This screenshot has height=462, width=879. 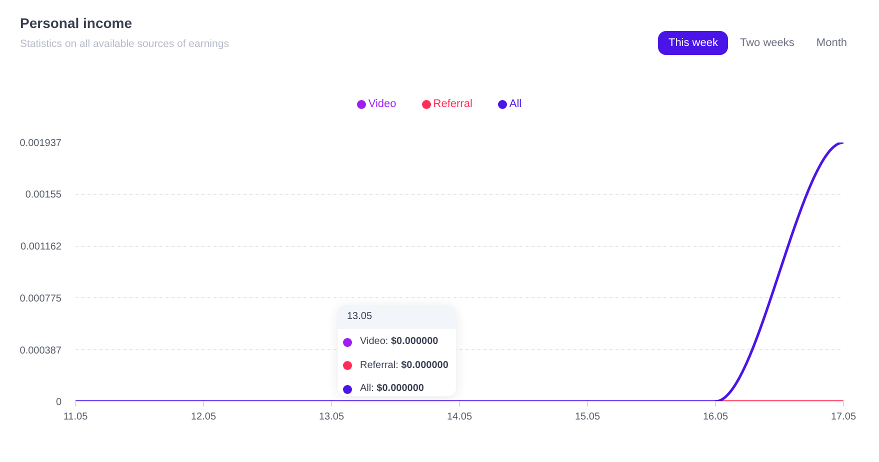 What do you see at coordinates (587, 417) in the screenshot?
I see `x-tick-label: 15.05` at bounding box center [587, 417].